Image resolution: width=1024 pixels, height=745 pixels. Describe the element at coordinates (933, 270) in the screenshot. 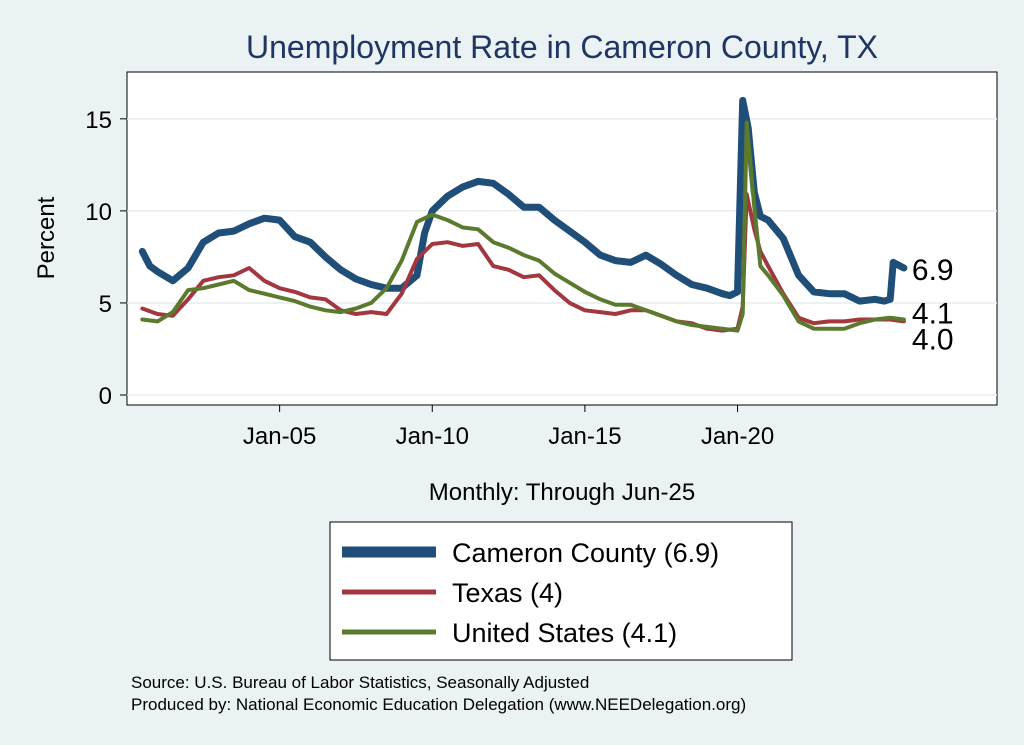

I see `end-label-0: 6.9` at that location.